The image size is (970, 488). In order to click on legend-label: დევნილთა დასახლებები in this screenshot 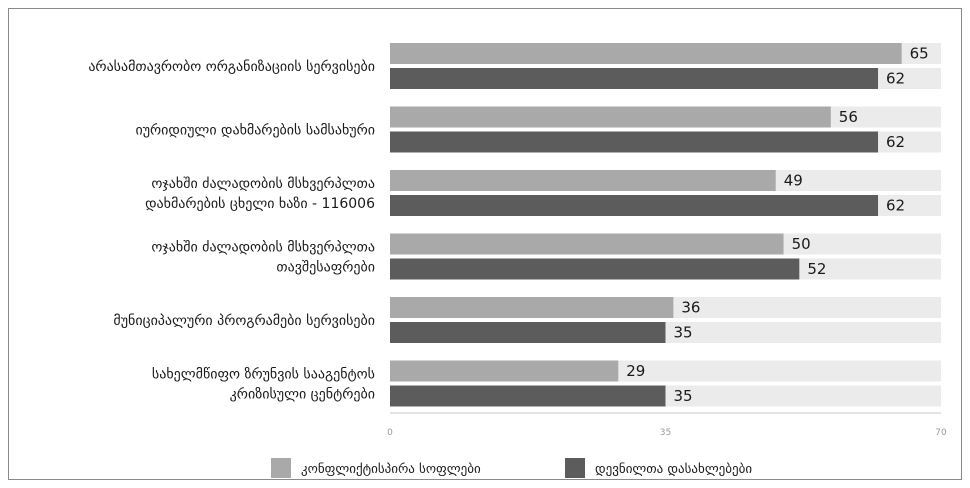, I will do `click(673, 469)`.